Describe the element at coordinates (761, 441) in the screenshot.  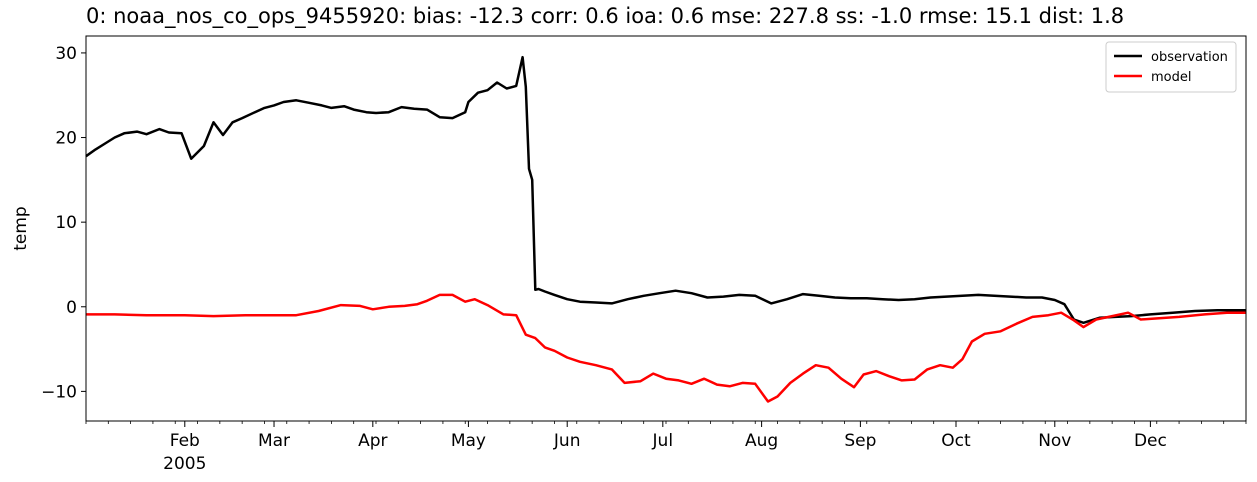
I see `x-tick-label: Aug` at that location.